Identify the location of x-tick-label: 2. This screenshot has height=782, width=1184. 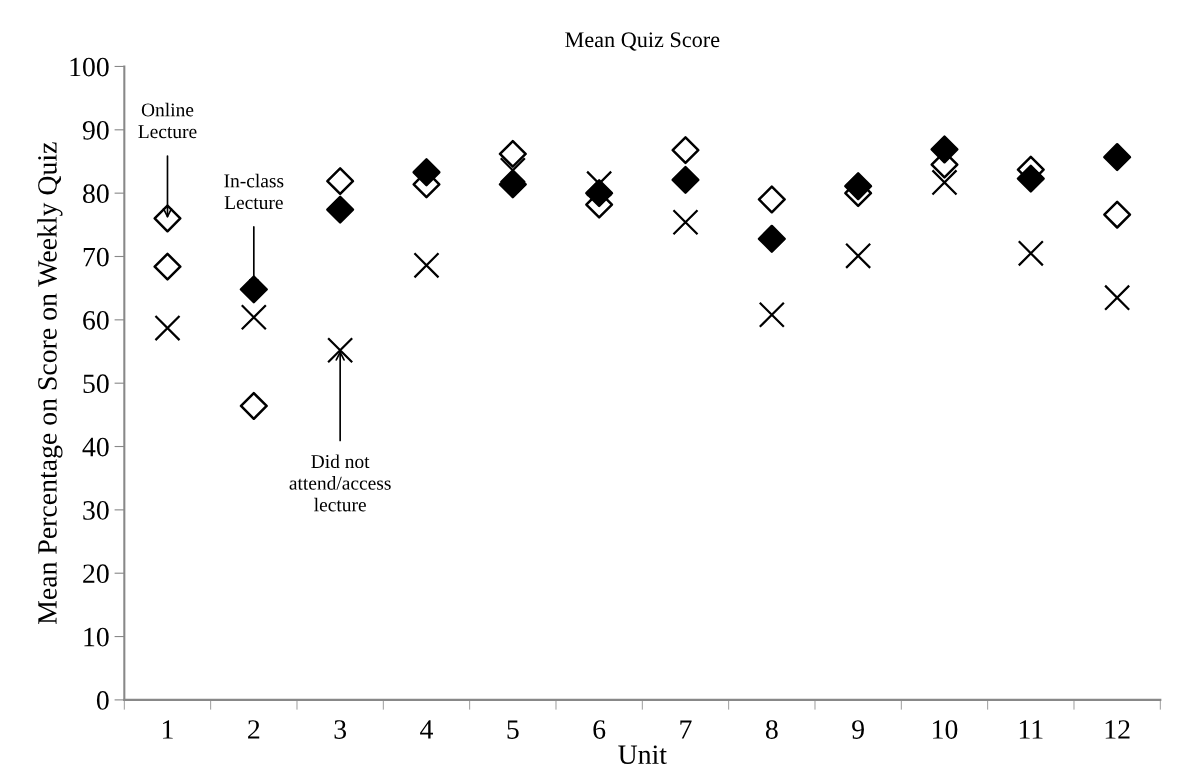
(254, 729).